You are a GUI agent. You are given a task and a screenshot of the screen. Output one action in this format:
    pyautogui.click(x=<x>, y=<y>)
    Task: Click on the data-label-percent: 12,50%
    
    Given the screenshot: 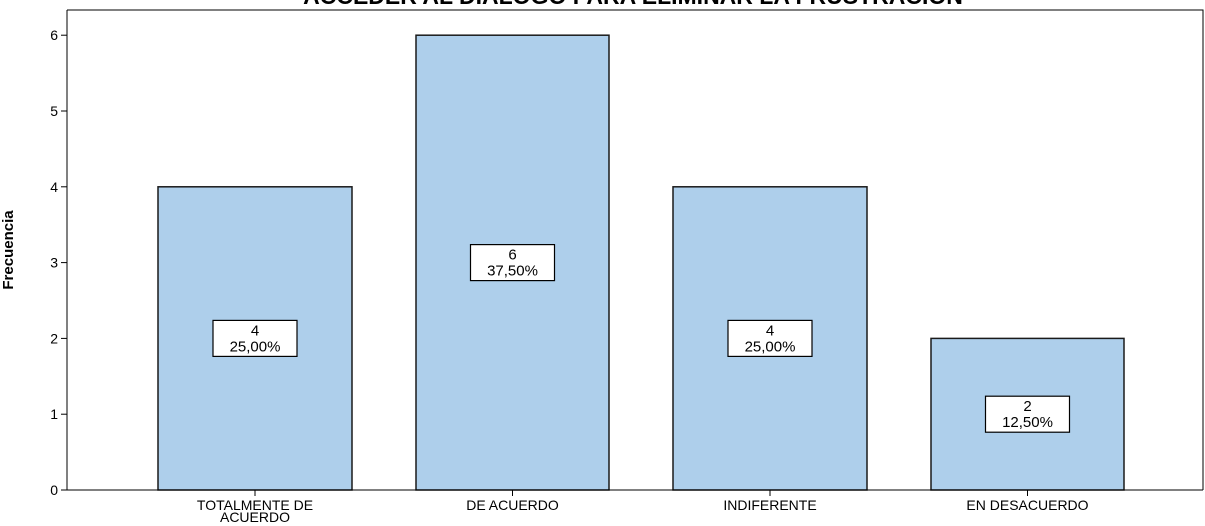 What is the action you would take?
    pyautogui.click(x=1027, y=422)
    